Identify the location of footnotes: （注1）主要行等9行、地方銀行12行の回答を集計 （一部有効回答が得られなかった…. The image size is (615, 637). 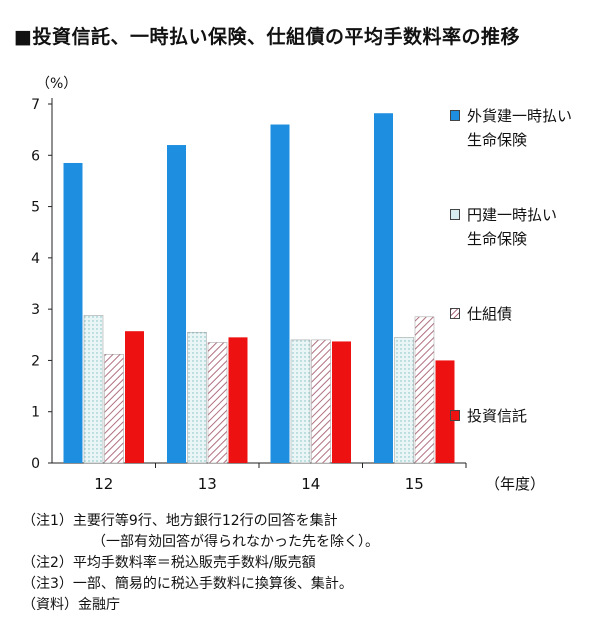
(200, 563).